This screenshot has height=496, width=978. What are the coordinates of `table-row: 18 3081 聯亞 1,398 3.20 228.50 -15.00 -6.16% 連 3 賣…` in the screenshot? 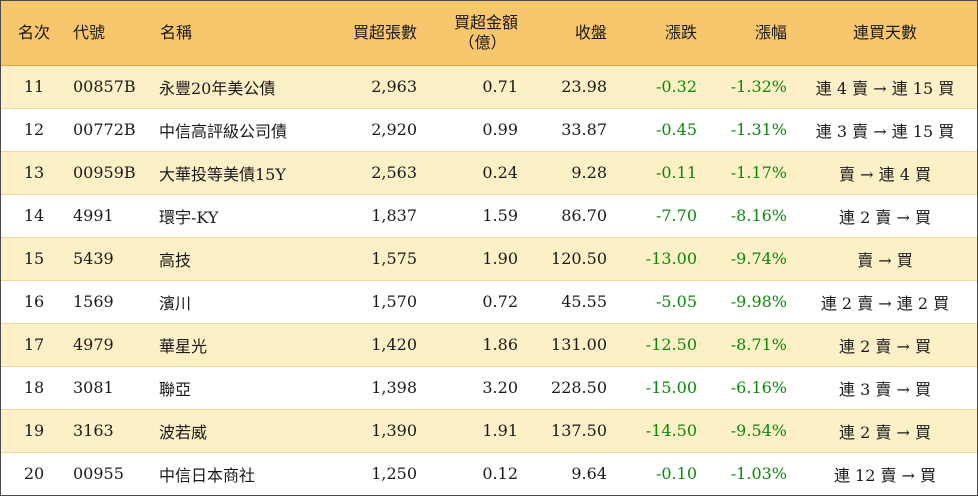 It's located at (489, 387).